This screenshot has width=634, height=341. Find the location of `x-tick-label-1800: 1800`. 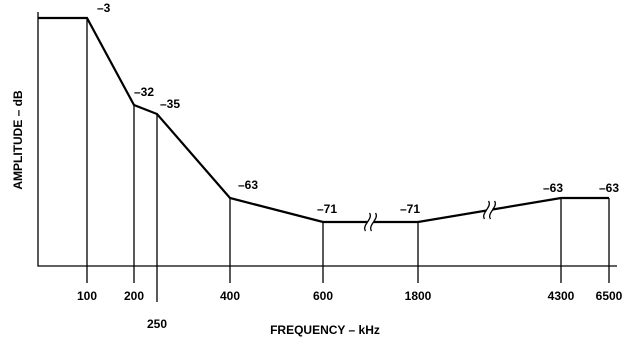

x-tick-label-1800: 1800 is located at coordinates (418, 296).